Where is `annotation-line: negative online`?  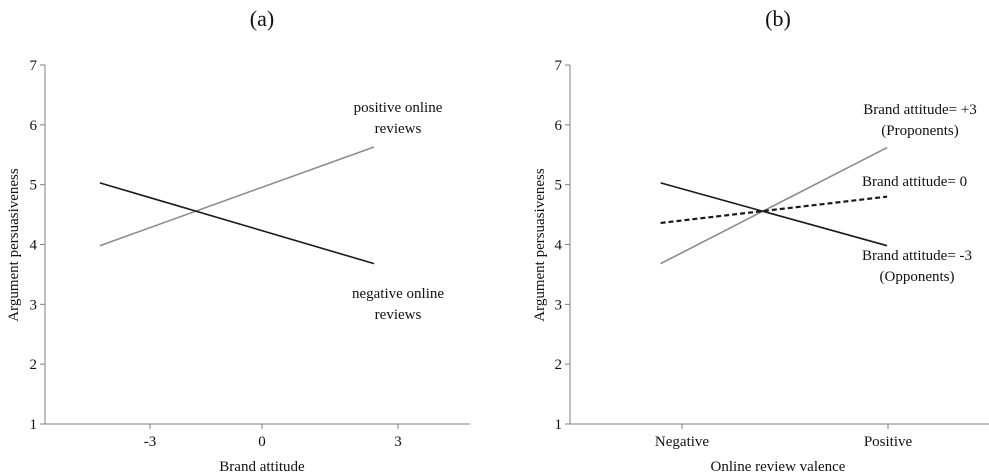
annotation-line: negative online is located at coordinates (398, 294).